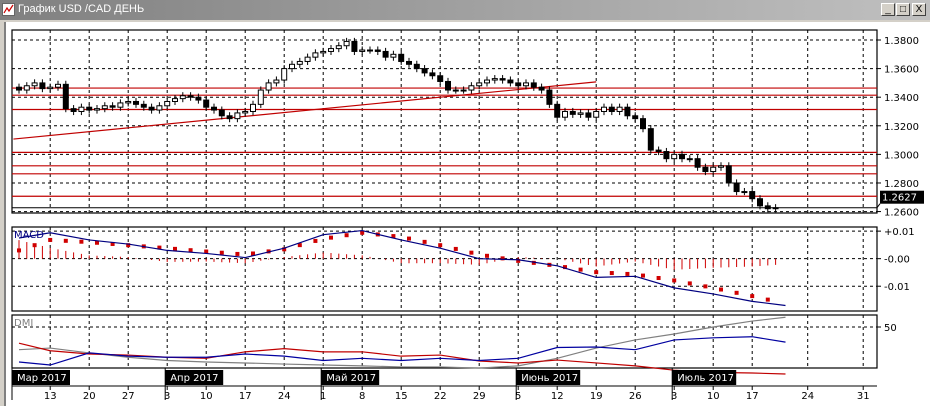 The height and width of the screenshot is (406, 930). What do you see at coordinates (903, 9) in the screenshot?
I see `maximize-button: □` at bounding box center [903, 9].